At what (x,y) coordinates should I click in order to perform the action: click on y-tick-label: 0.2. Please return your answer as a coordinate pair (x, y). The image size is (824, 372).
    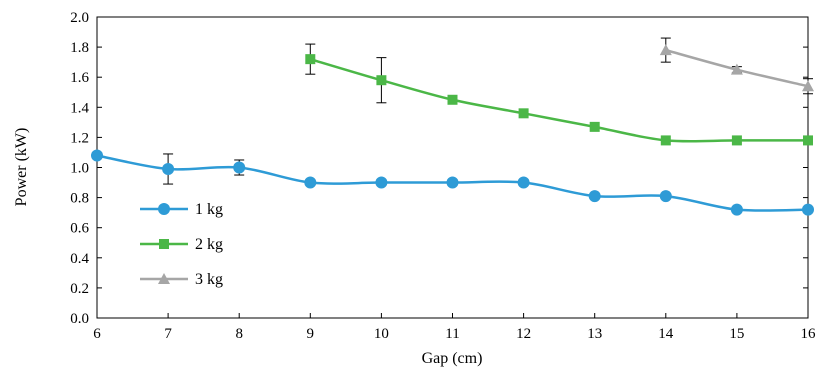
    Looking at the image, I should click on (79, 289).